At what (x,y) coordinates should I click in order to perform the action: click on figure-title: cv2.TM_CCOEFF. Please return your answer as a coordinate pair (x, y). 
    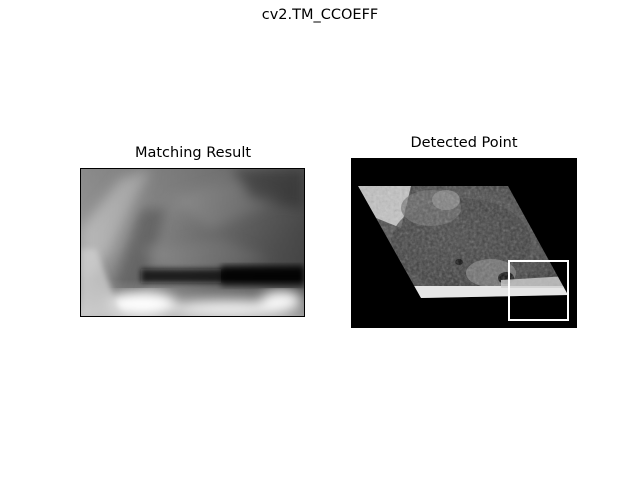
    Looking at the image, I should click on (320, 15).